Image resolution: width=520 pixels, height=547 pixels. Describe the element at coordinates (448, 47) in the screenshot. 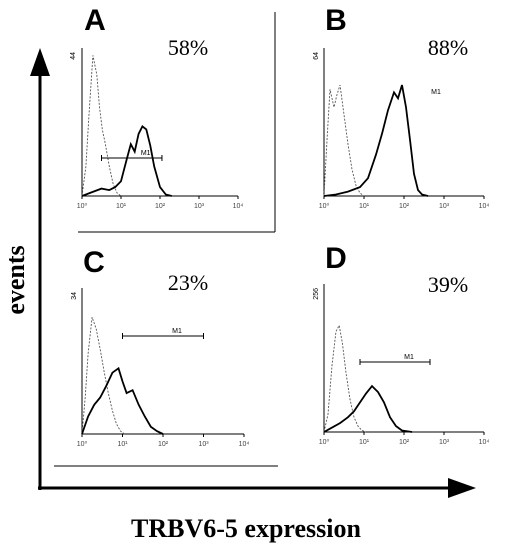

I see `panel-b-percent: 88%` at that location.